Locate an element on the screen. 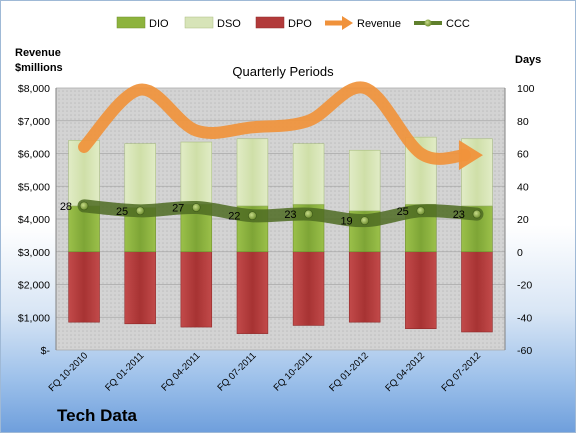 The width and height of the screenshot is (576, 434). right-axis-ticks: -60 -40 -20 0 20 40 60 80 100 is located at coordinates (526, 220).